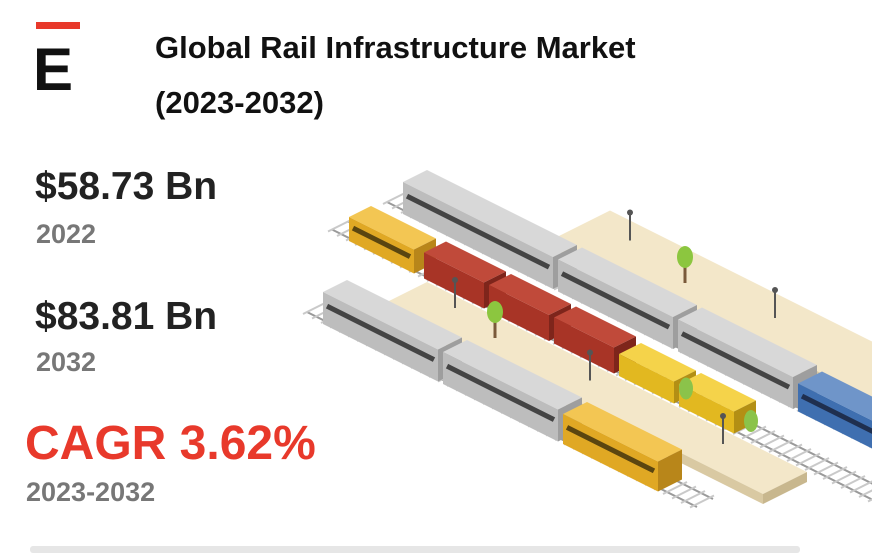 This screenshot has width=872, height=553. I want to click on stat-value: $58.73 Bn, so click(126, 186).